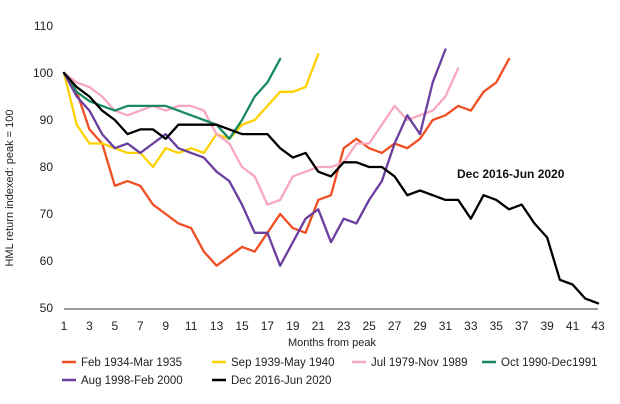 Image resolution: width=620 pixels, height=404 pixels. What do you see at coordinates (140, 326) in the screenshot?
I see `x-tick-label: 7` at bounding box center [140, 326].